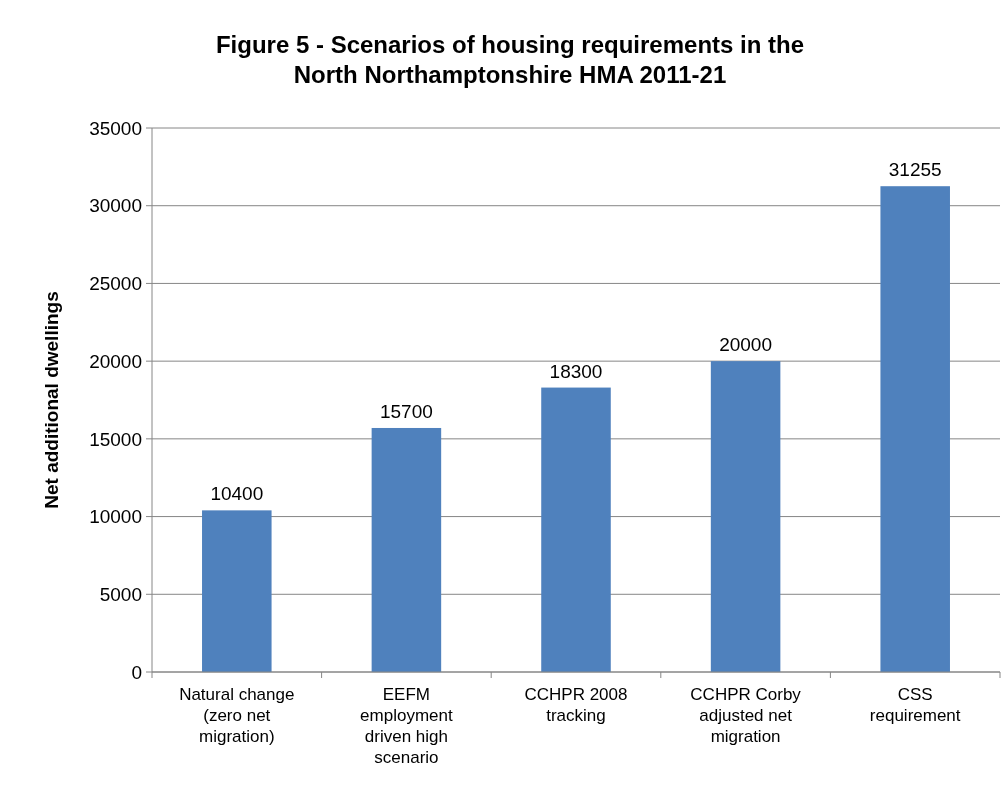 The image size is (1004, 796). Describe the element at coordinates (406, 726) in the screenshot. I see `x-tick-label: EEFM employment driven high scenario` at that location.